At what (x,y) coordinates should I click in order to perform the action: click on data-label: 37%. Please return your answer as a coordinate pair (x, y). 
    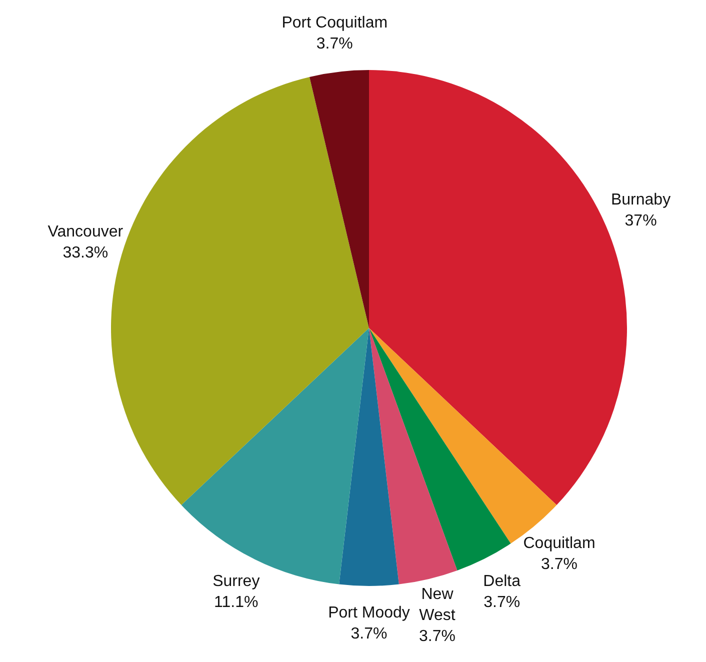
    Looking at the image, I should click on (640, 221).